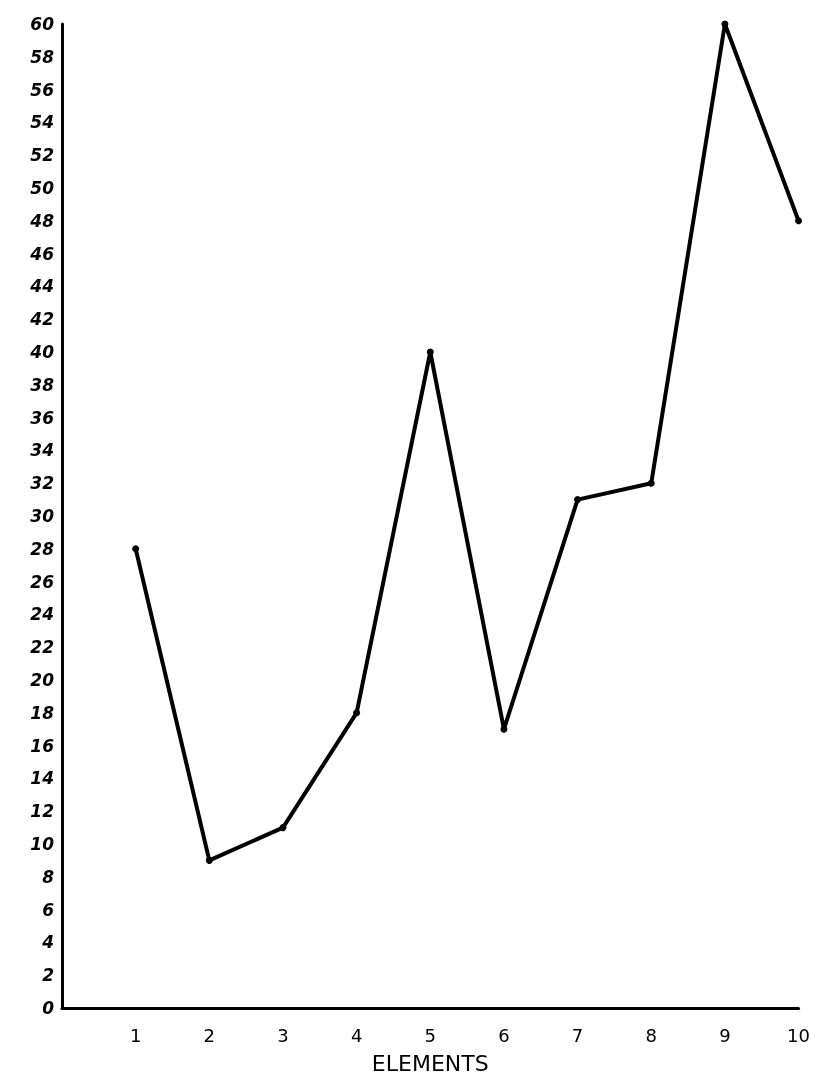  I want to click on y-tick-label: 36, so click(42, 417).